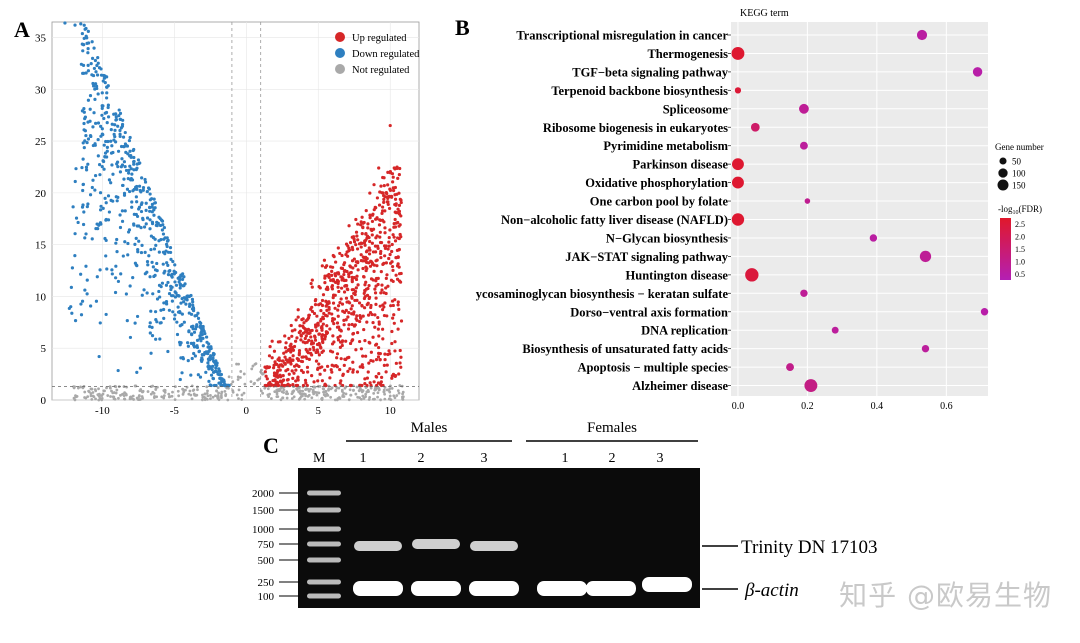 This screenshot has height=643, width=1080. I want to click on actin-band-label: β-actin, so click(771, 590).